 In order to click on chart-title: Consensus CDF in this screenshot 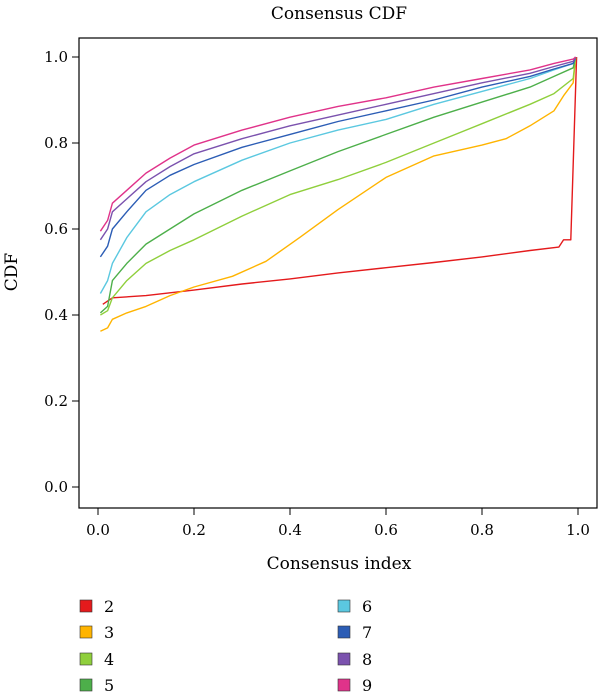, I will do `click(339, 14)`.